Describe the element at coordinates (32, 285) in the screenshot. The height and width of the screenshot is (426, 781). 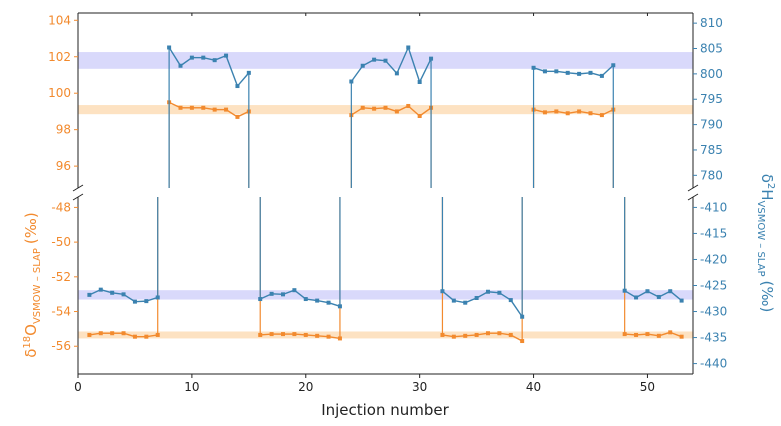
I see `left-axis-label: δ18OVSMOW – SLAP (‰)` at that location.